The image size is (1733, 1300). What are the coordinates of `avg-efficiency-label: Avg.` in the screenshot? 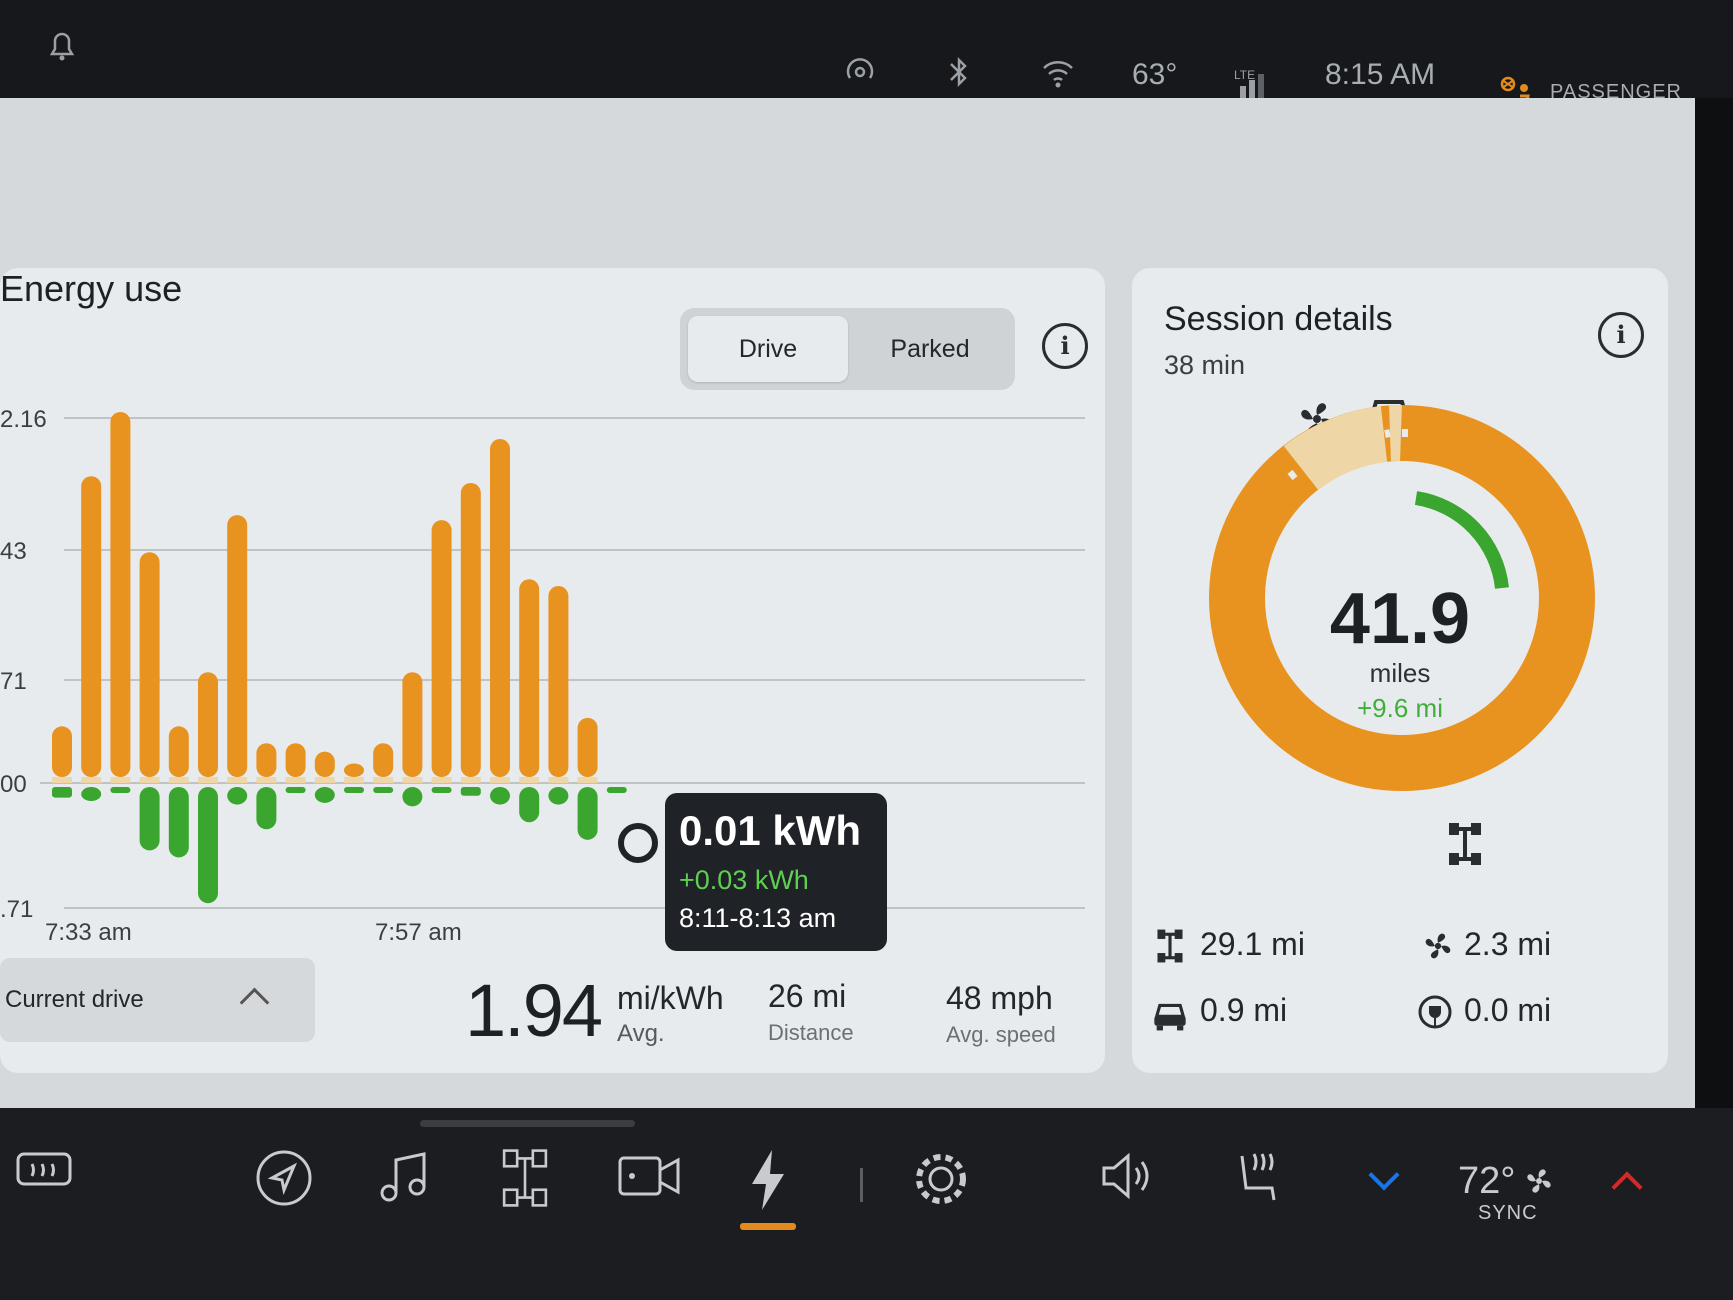 It's located at (641, 1033).